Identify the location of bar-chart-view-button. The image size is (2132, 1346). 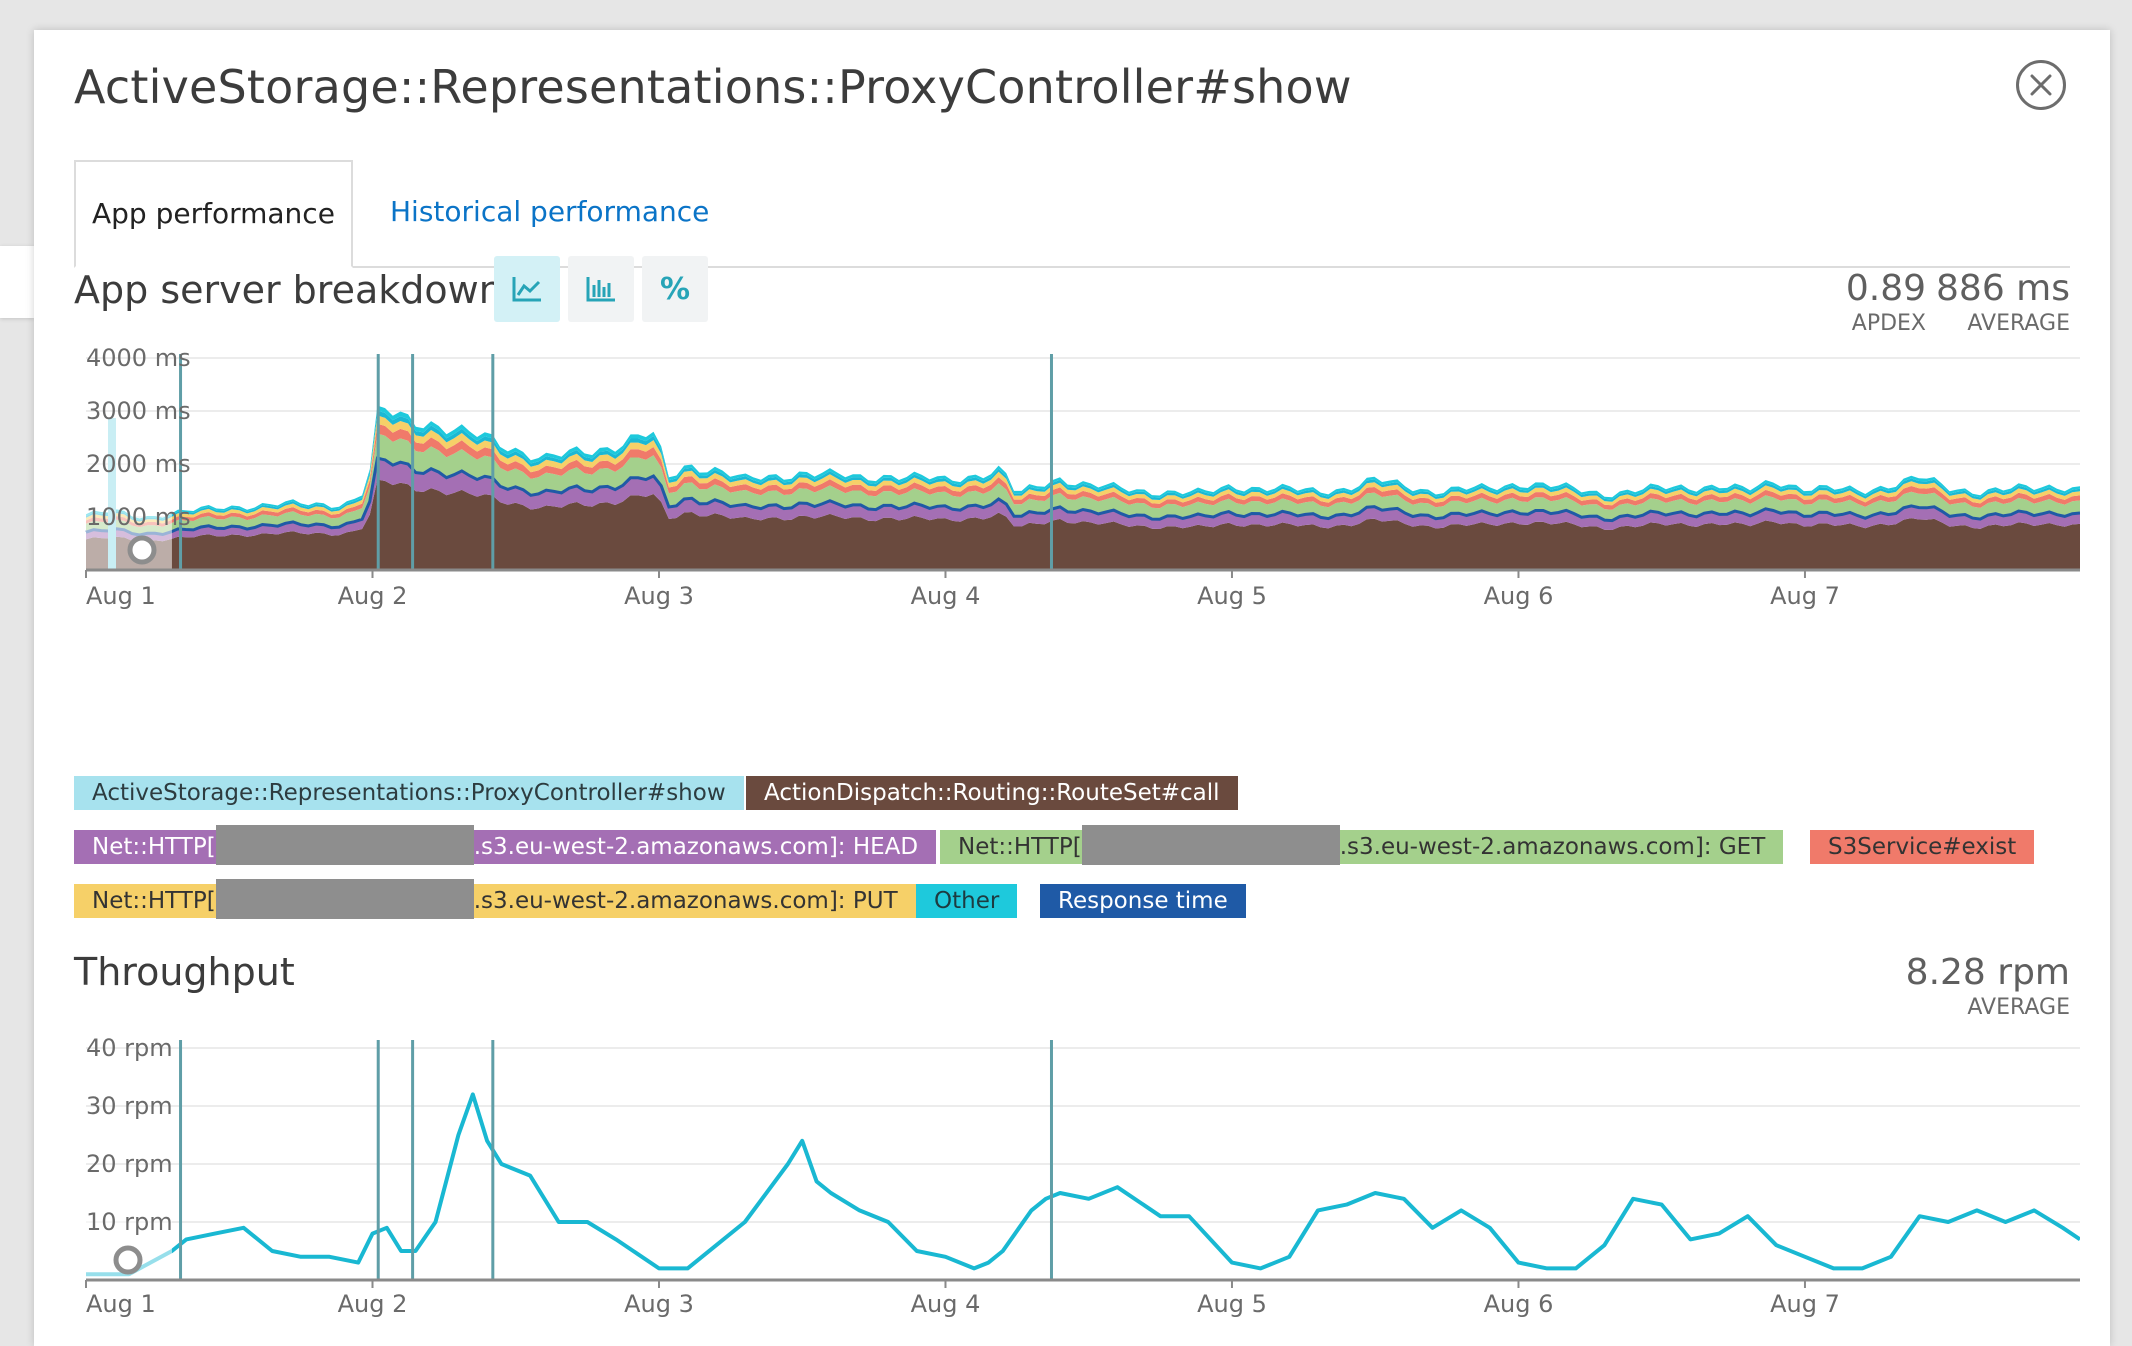
(601, 289).